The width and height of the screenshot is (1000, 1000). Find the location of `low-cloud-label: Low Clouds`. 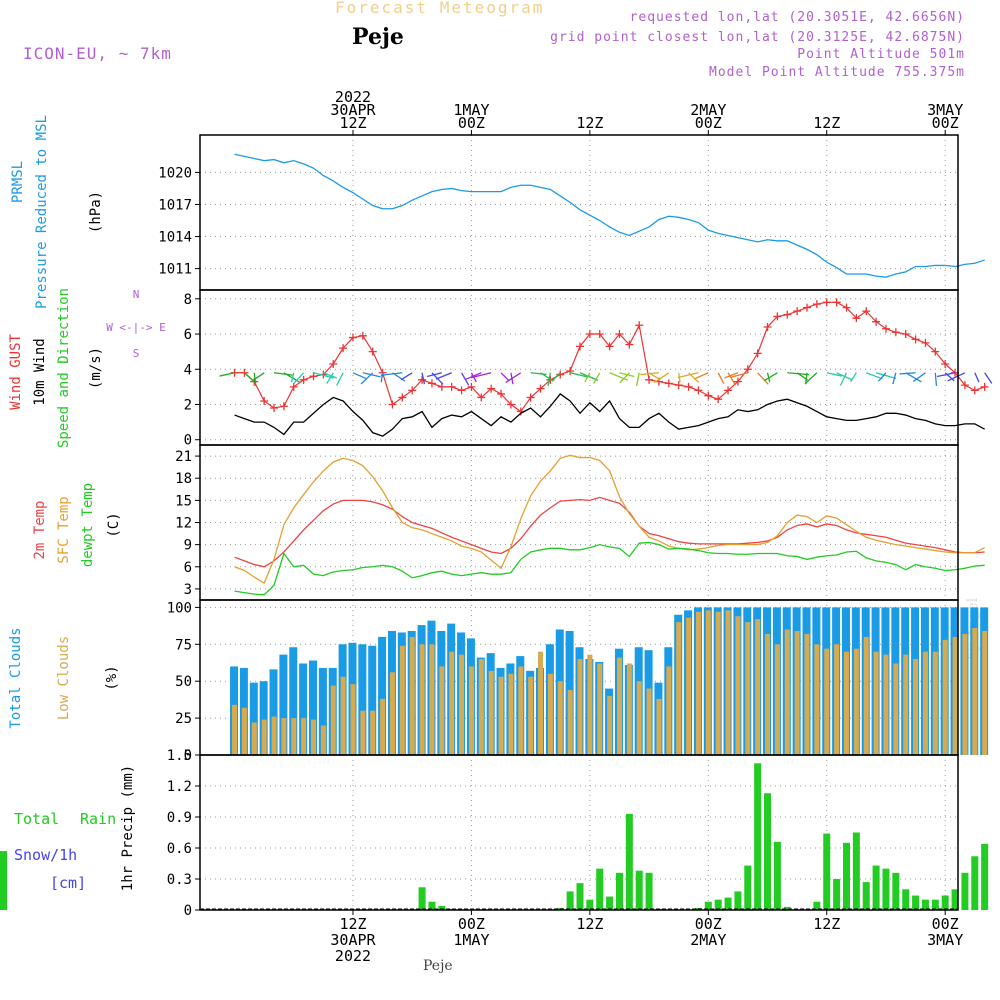

low-cloud-label: Low Clouds is located at coordinates (64, 678).